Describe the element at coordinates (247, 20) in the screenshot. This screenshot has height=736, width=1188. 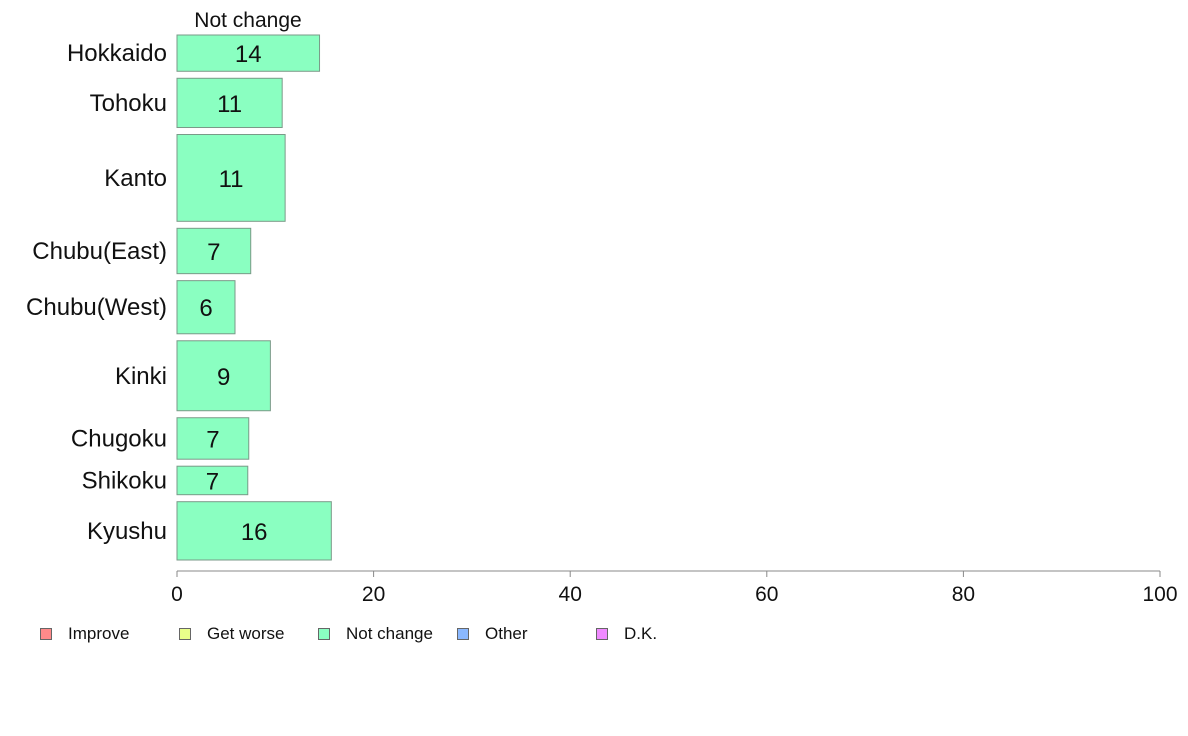
I see `chart-title: Not change` at that location.